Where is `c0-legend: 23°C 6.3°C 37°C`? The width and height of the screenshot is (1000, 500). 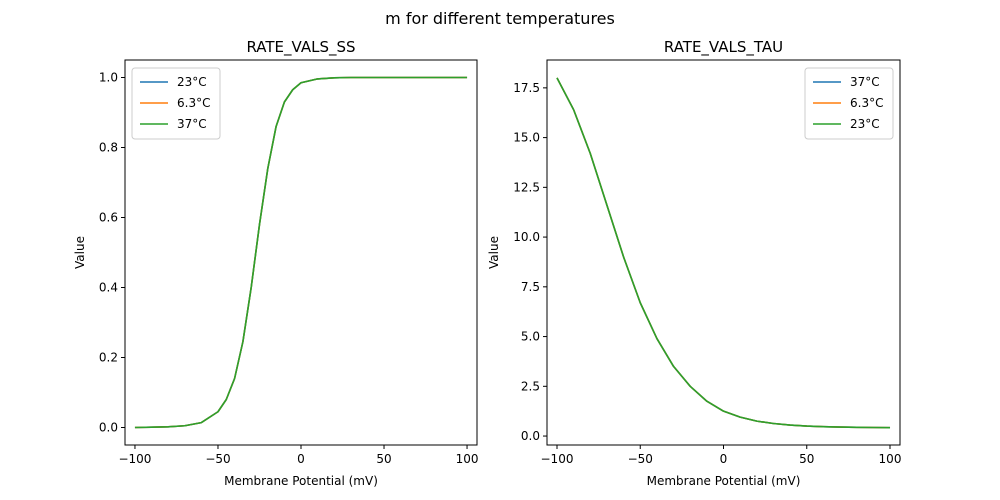 c0-legend: 23°C 6.3°C 37°C is located at coordinates (176, 103).